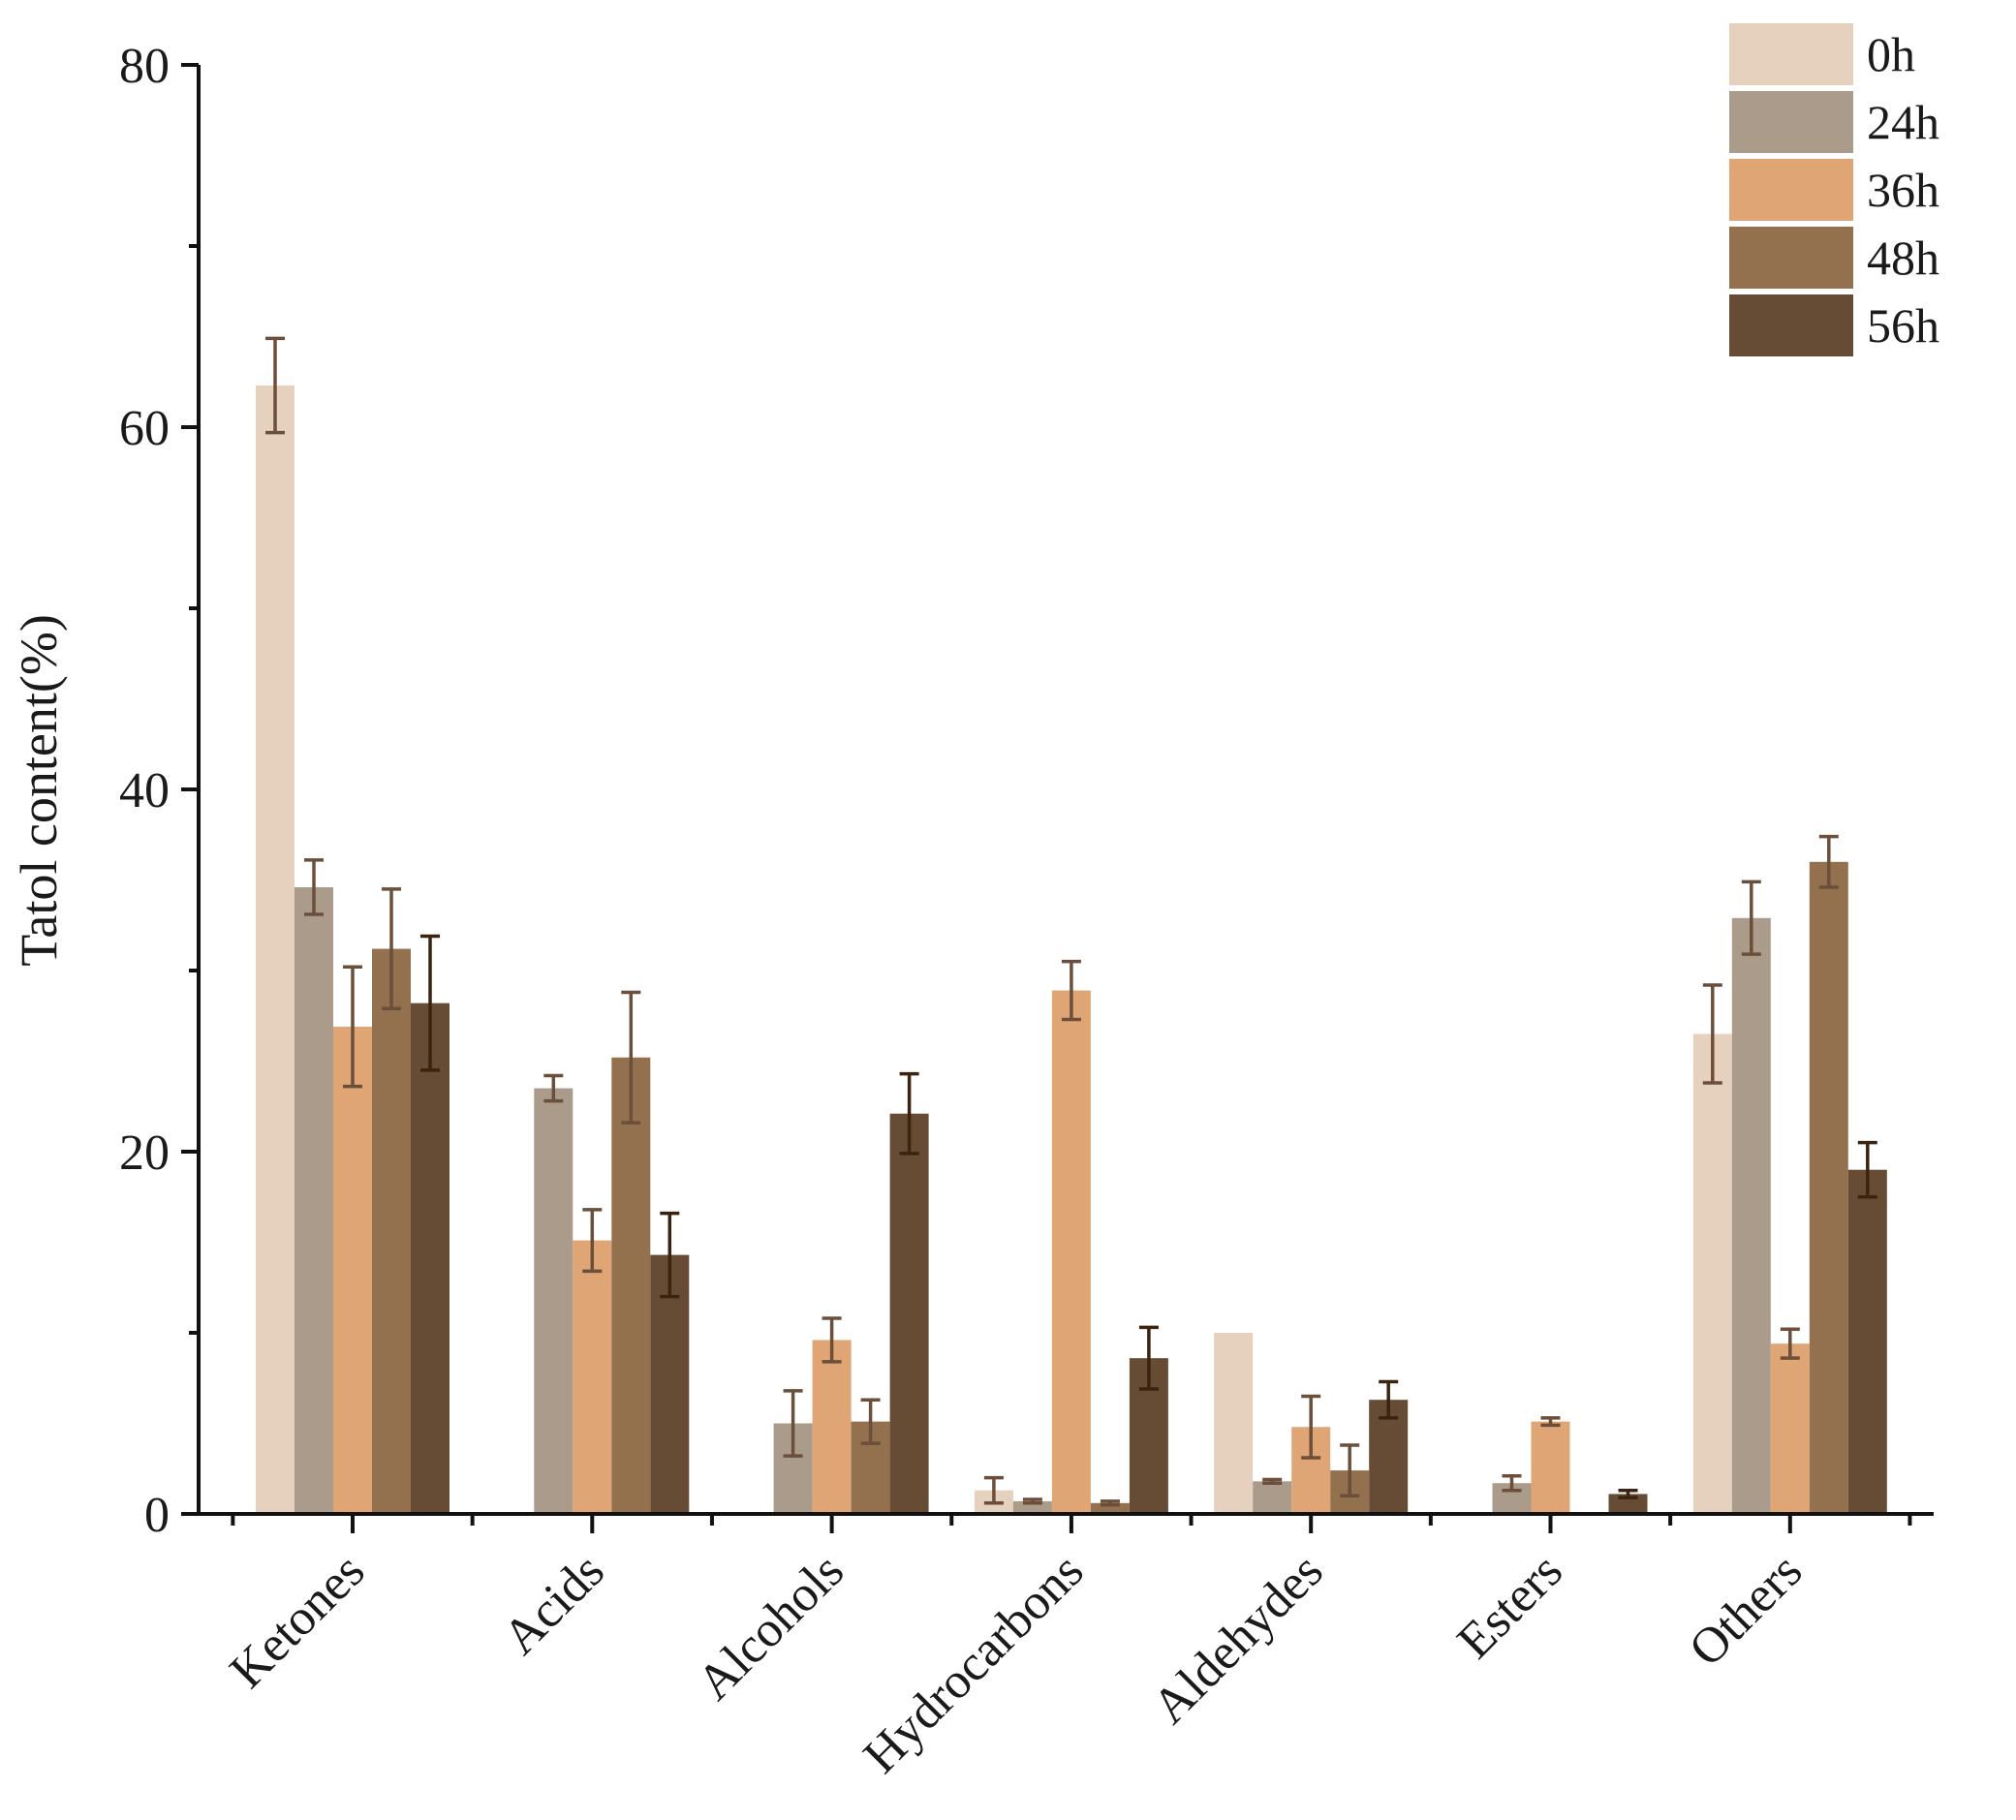  Describe the element at coordinates (1791, 190) in the screenshot. I see `legend-swatch-36h` at that location.